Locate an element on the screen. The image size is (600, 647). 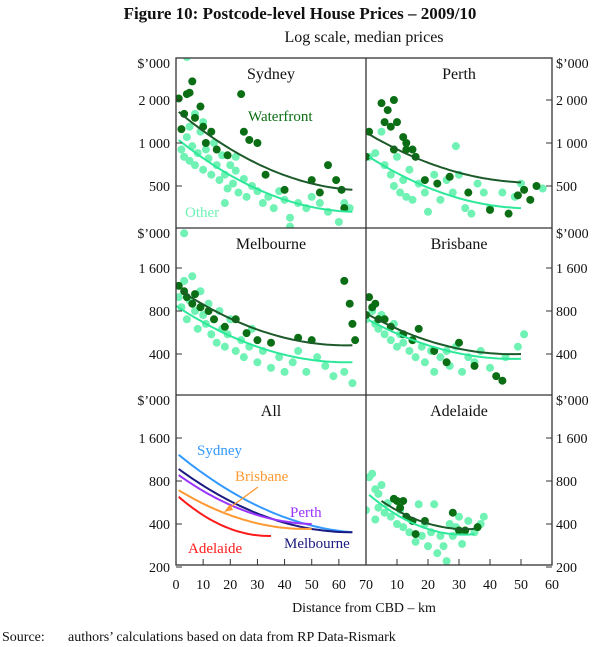
x-tick-label: 20 is located at coordinates (230, 585).